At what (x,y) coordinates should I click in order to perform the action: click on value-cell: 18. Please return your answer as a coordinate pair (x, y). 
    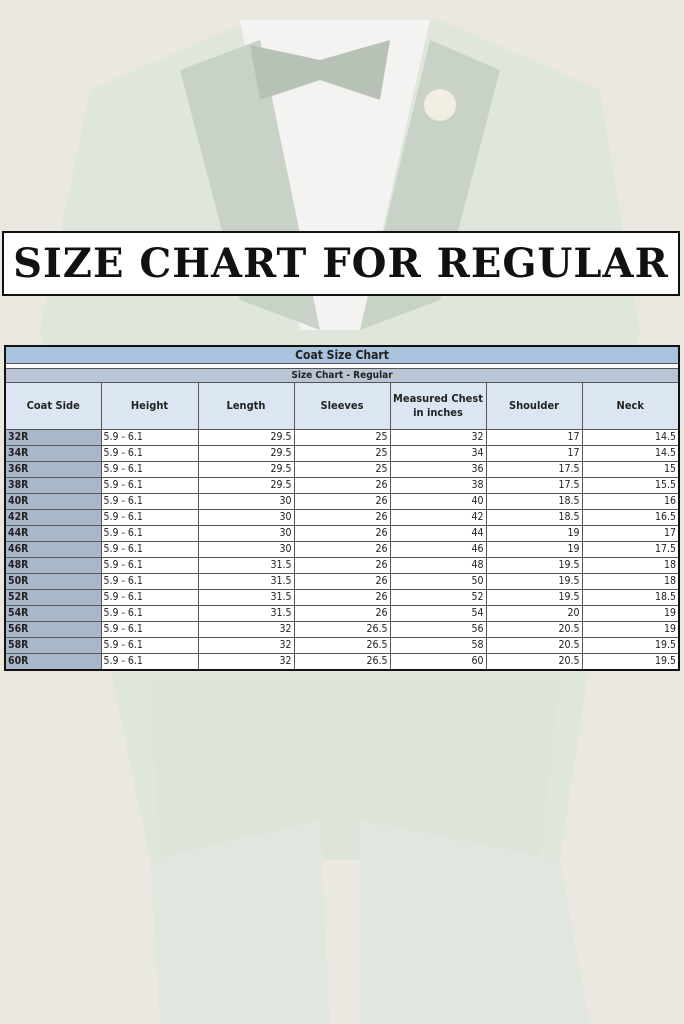
    Looking at the image, I should click on (630, 565).